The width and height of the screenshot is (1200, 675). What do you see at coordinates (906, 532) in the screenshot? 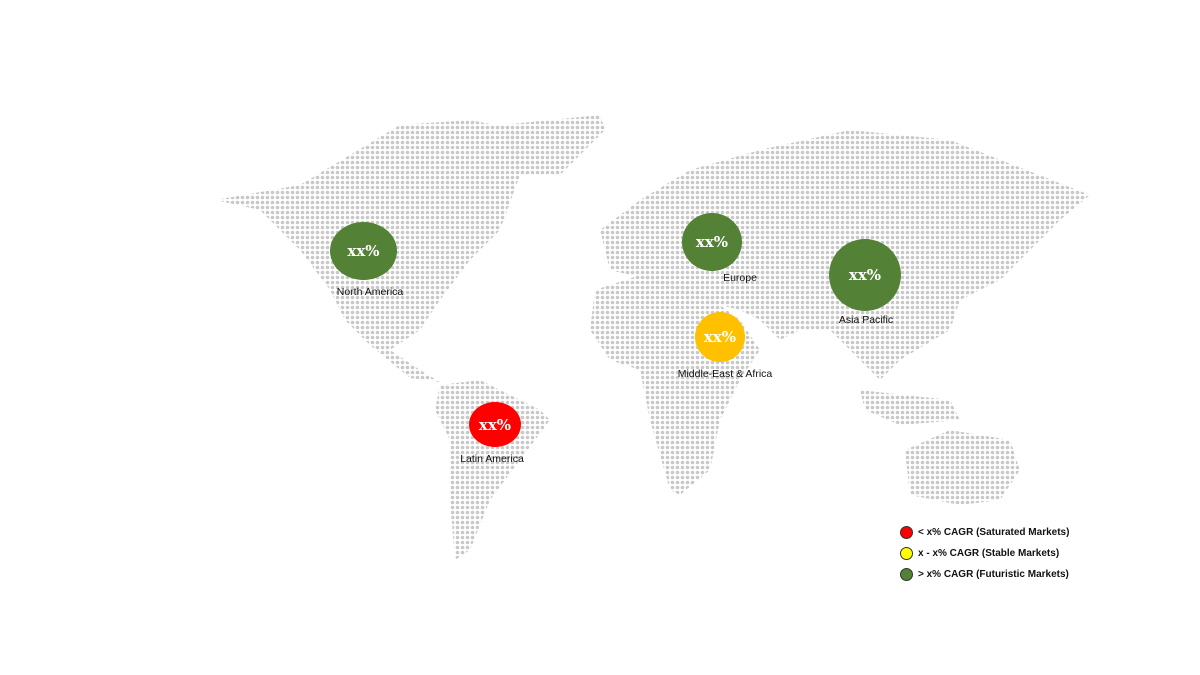
I see `red-dot-icon` at bounding box center [906, 532].